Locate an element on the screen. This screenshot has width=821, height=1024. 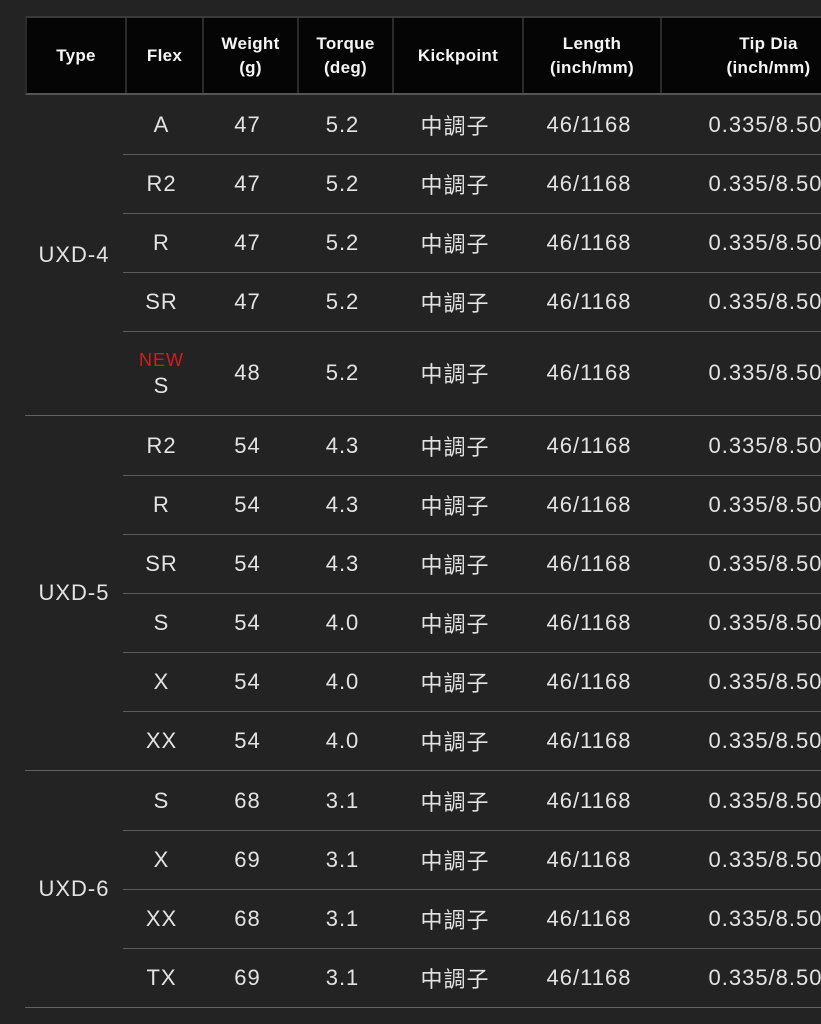
col-header-tip-dia-unit: (inch/mm) is located at coordinates (768, 67).